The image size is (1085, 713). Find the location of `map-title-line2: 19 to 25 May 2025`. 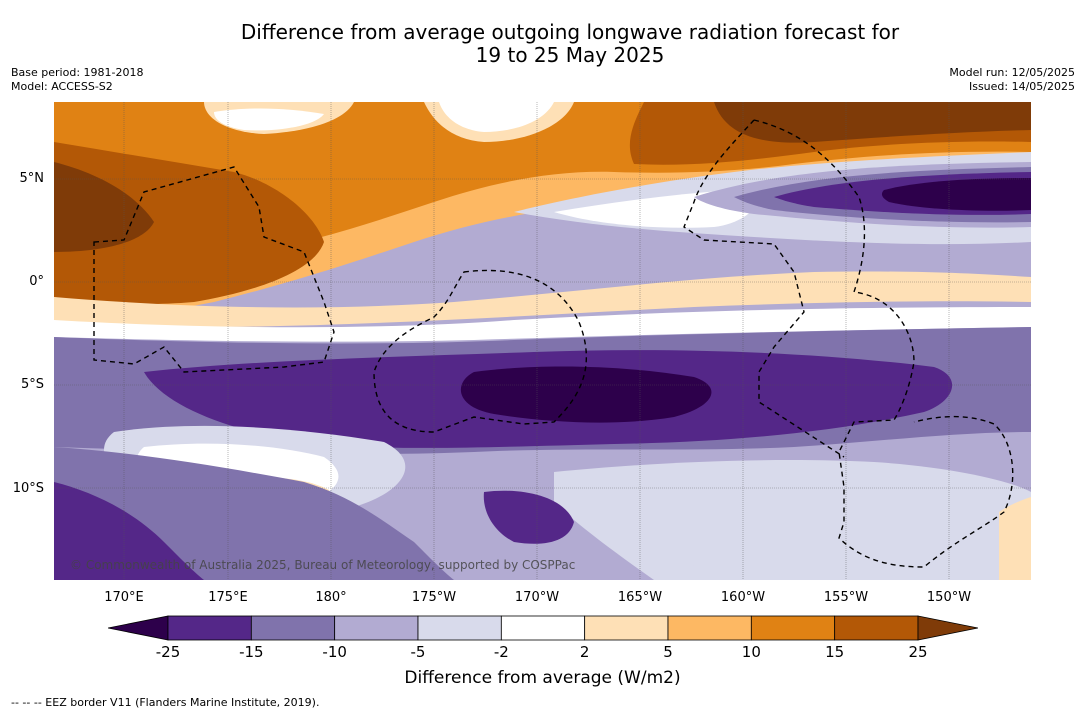

map-title-line2: 19 to 25 May 2025 is located at coordinates (570, 55).